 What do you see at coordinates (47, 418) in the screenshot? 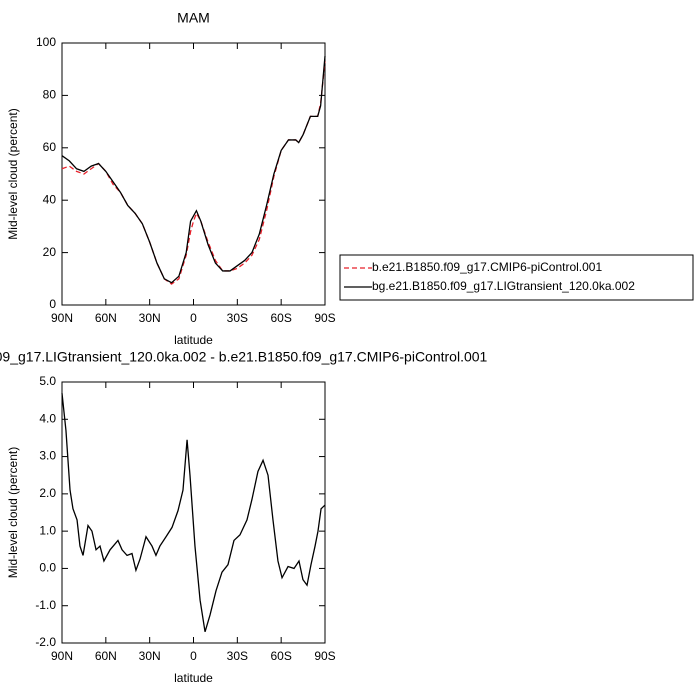
I see `y-tick-label: 4.0` at bounding box center [47, 418].